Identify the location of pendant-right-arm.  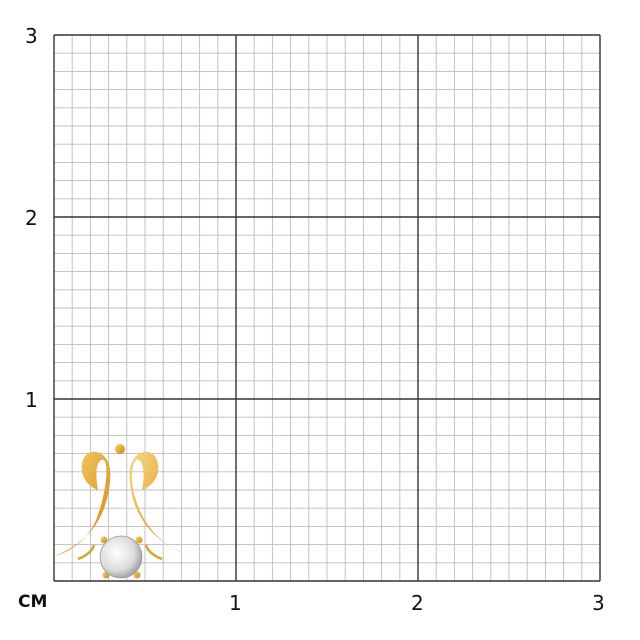
(159, 503).